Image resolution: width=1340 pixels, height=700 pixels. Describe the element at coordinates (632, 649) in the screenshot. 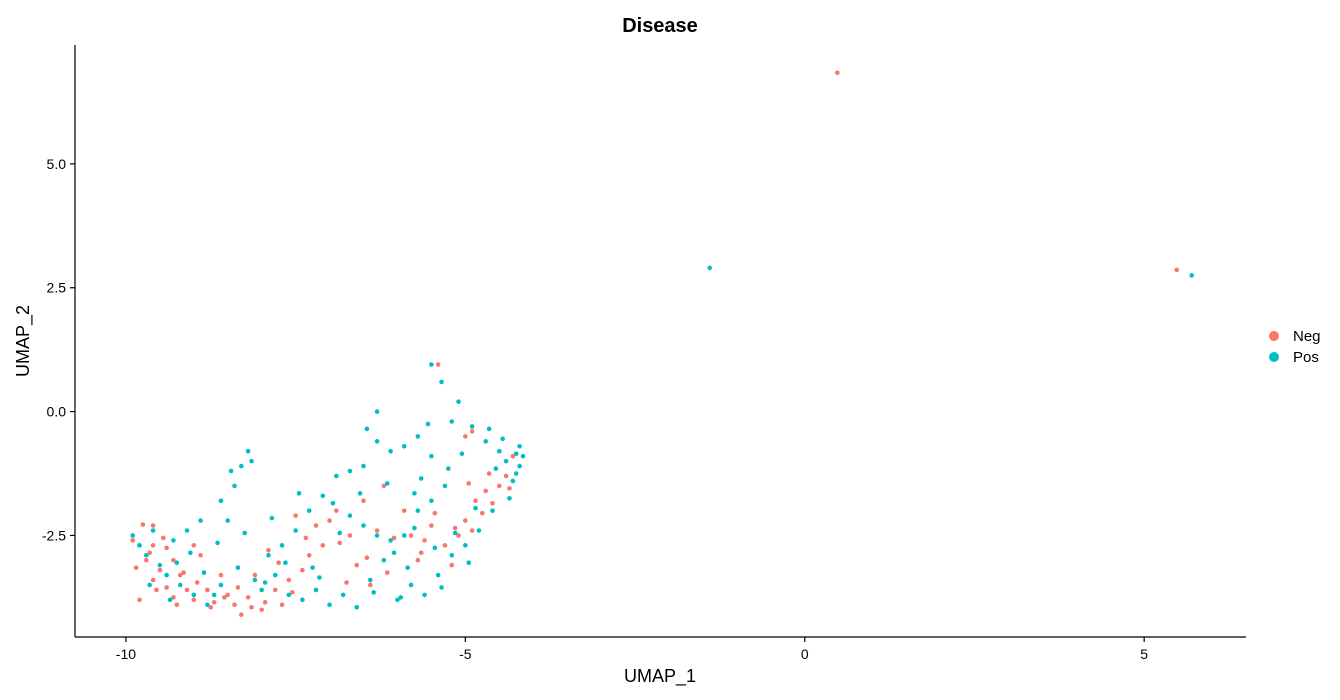

I see `x-axis-ticks: -10 -5 0 5` at that location.